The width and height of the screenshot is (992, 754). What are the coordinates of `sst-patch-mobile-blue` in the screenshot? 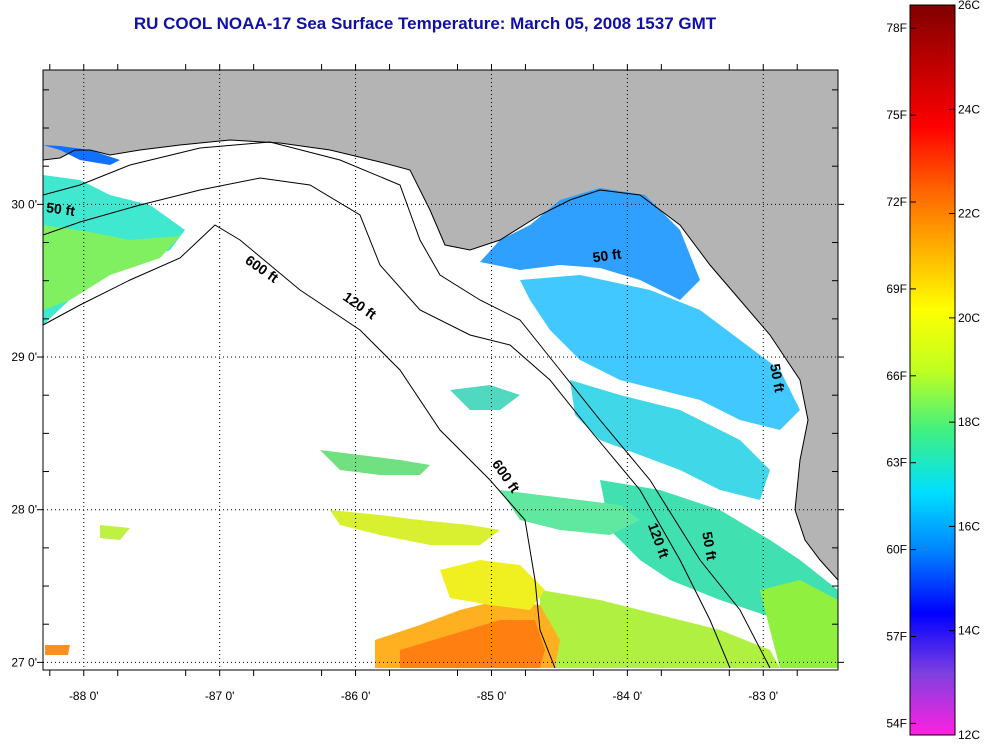 It's located at (81, 155).